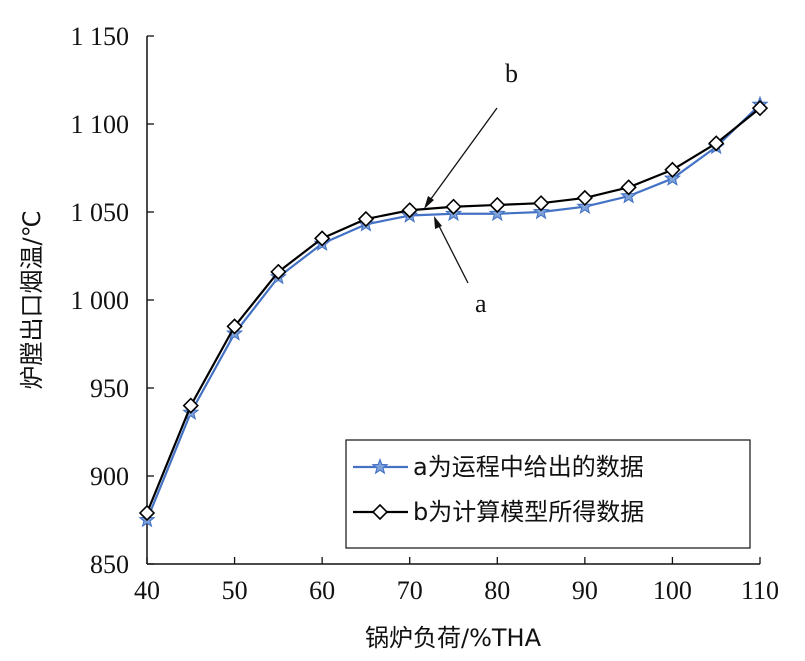 The image size is (805, 661). What do you see at coordinates (322, 590) in the screenshot?
I see `x-tick-label: 60` at bounding box center [322, 590].